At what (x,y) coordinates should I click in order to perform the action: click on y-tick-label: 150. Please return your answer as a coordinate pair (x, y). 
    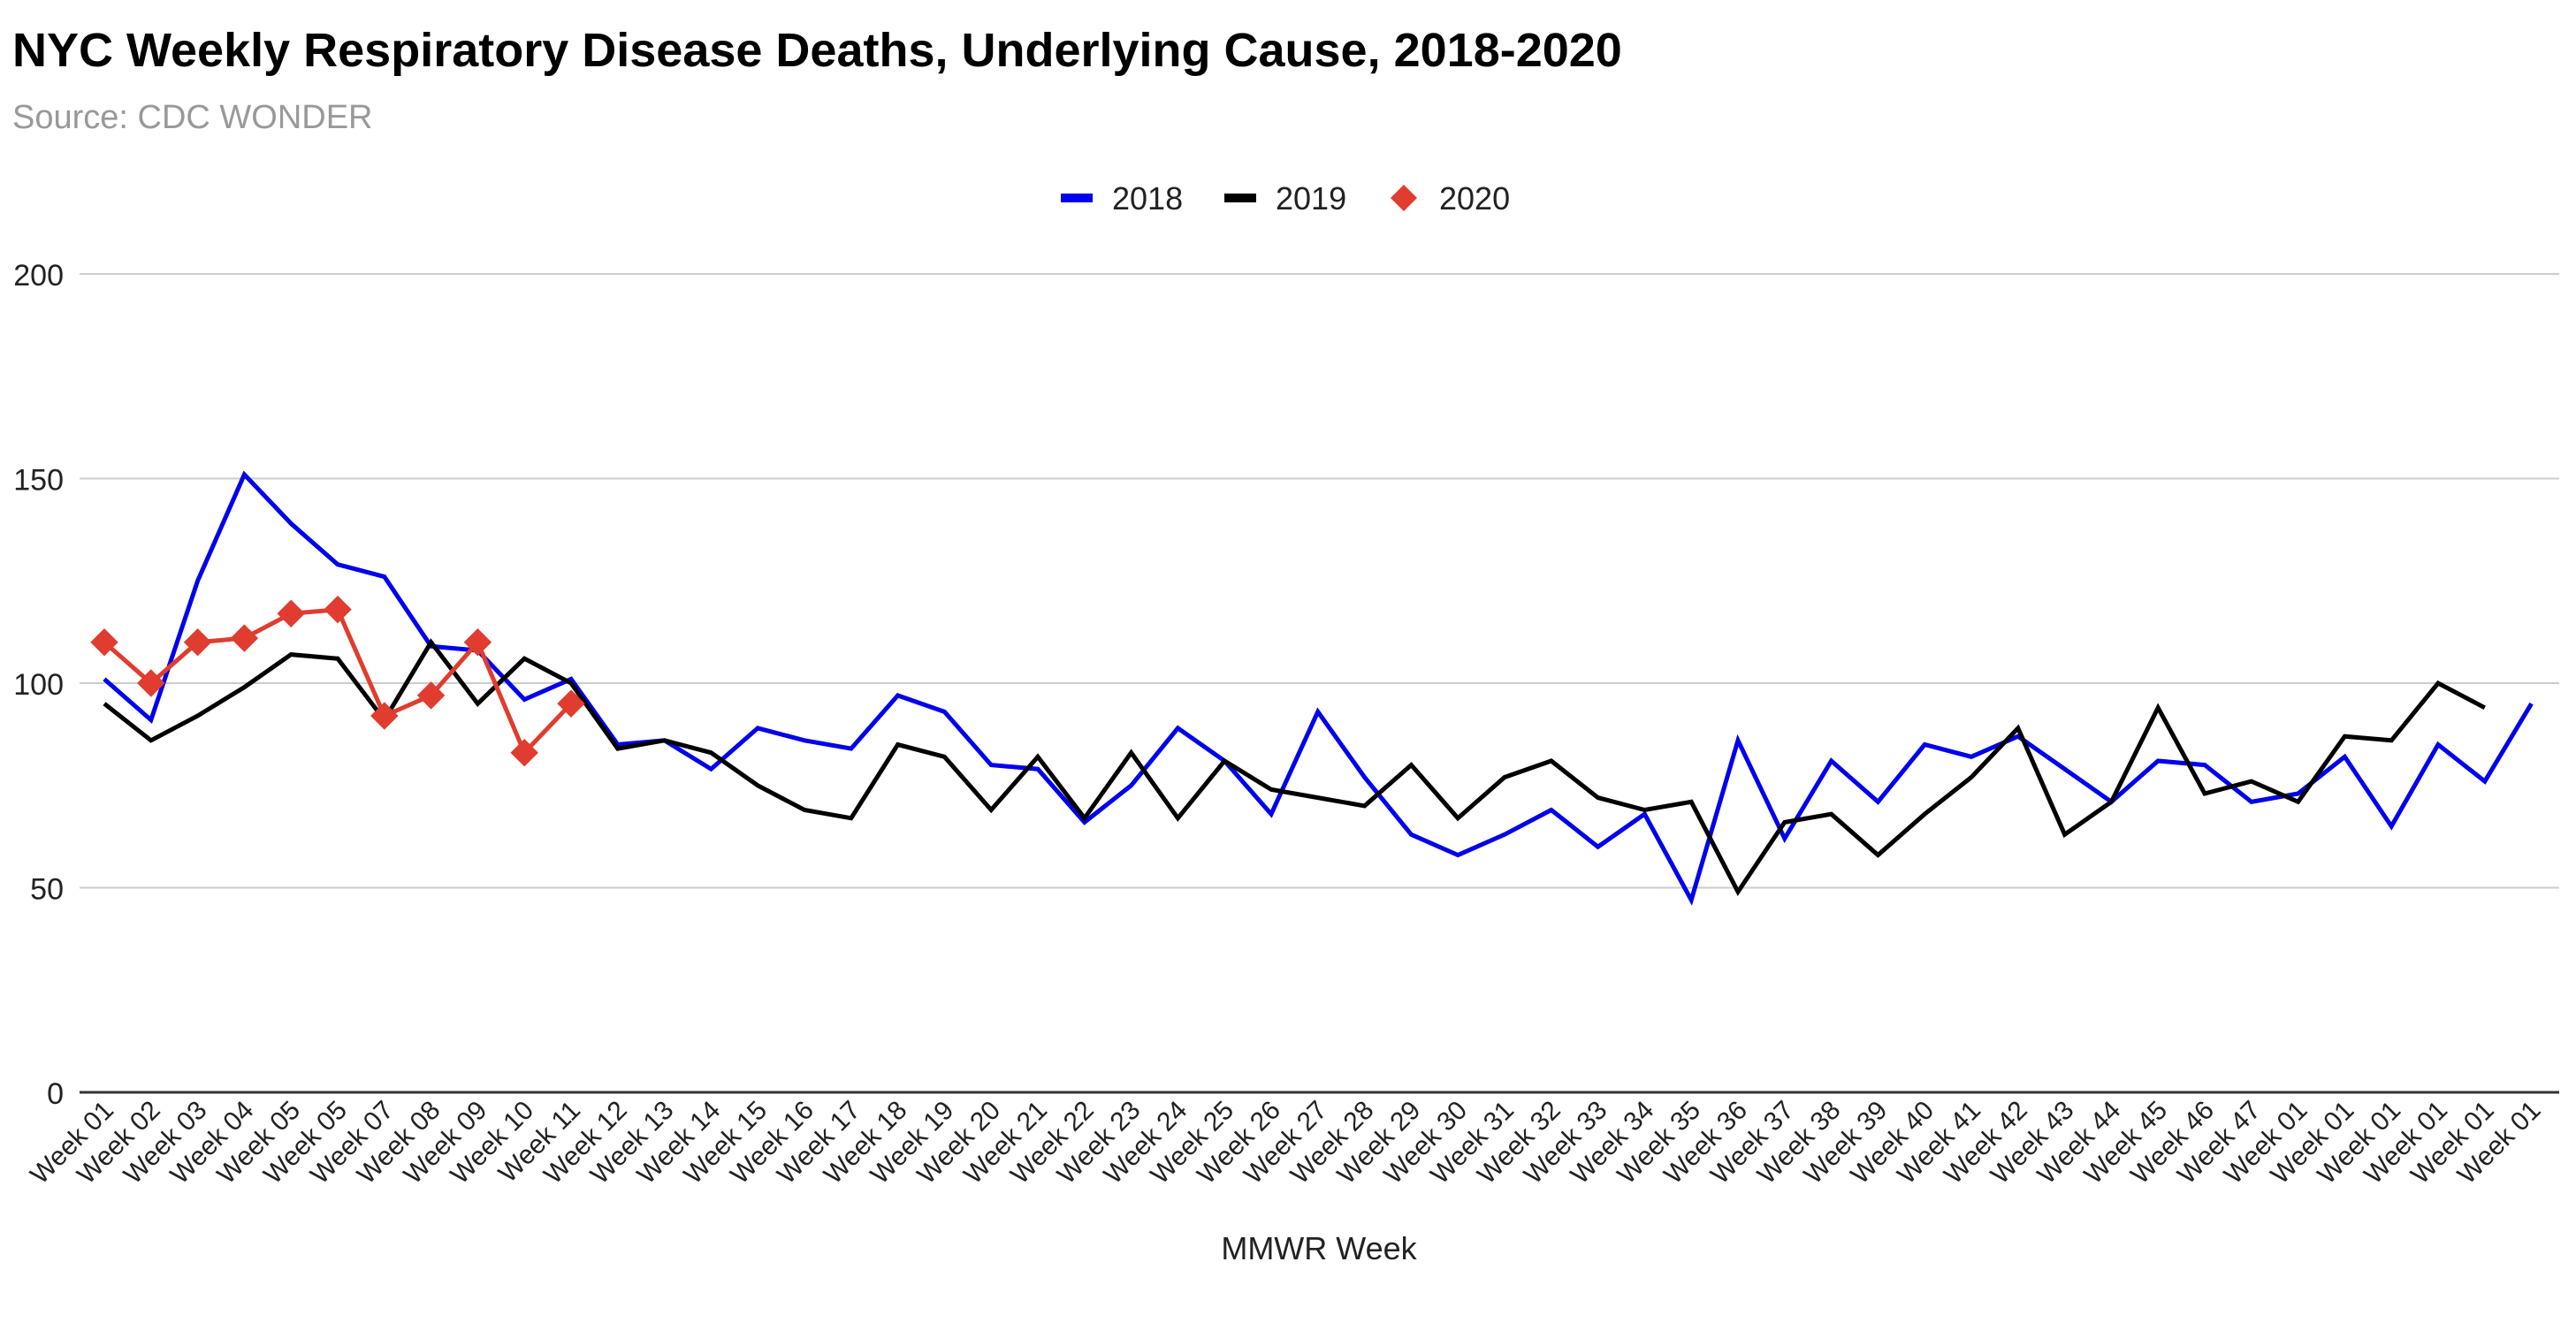
    Looking at the image, I should click on (38, 481).